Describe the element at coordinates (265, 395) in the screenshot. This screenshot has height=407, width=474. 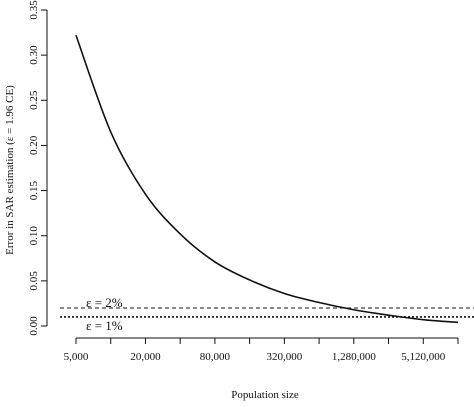
I see `x-axis-title: Population size` at that location.